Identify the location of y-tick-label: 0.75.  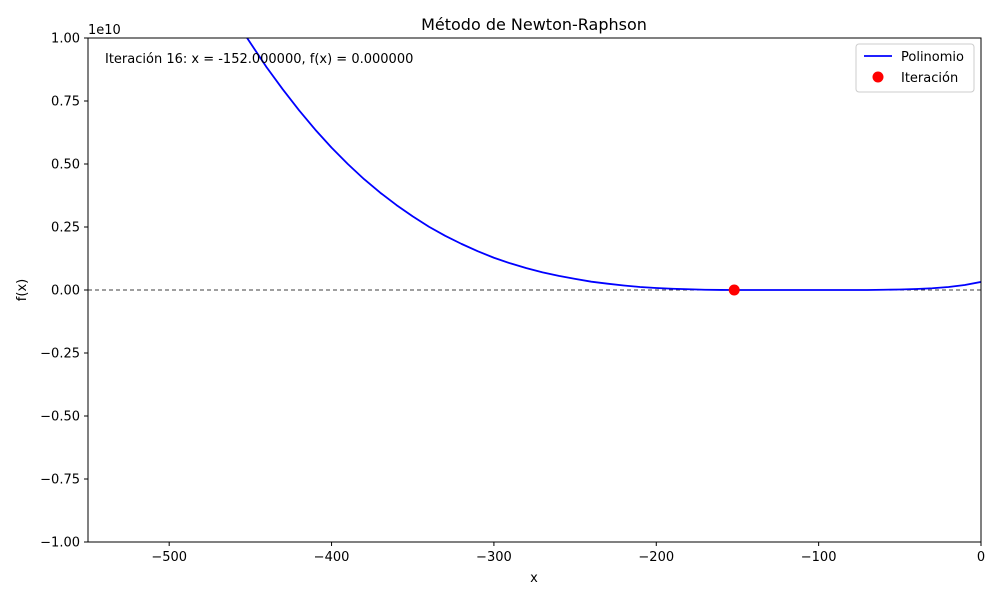
(65, 102).